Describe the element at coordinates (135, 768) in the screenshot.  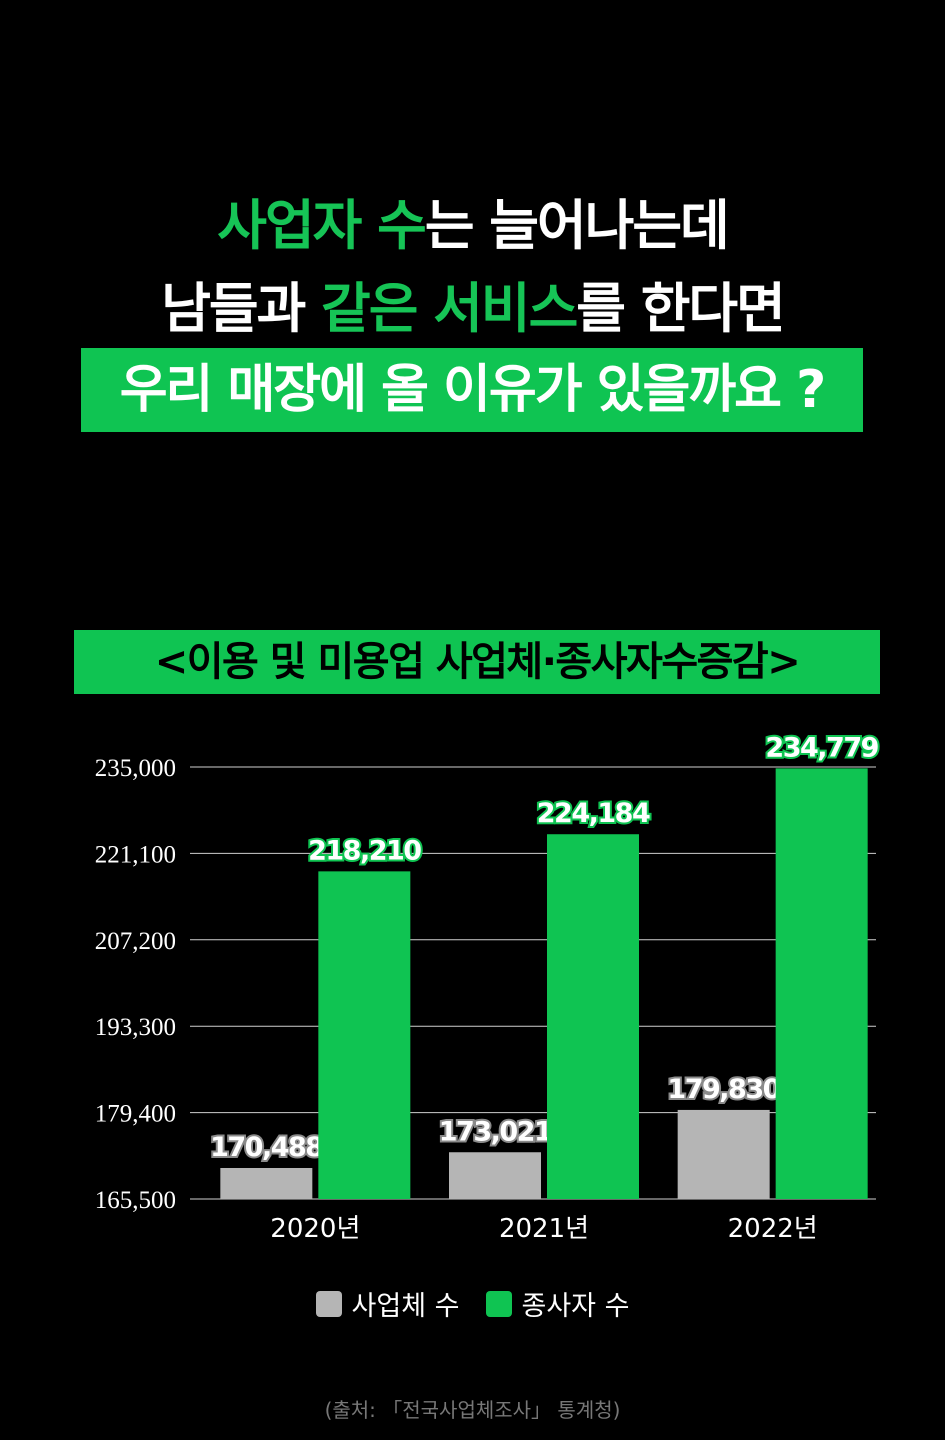
I see `y-tick-label: 235,000` at that location.